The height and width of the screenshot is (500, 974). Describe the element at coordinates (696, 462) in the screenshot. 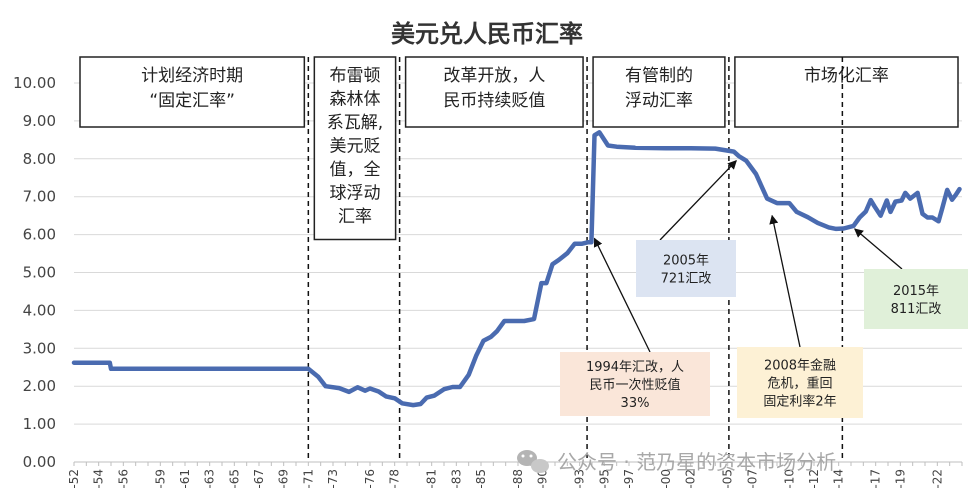

I see `watermark-text: 公众号 · 范乃星的资本市场分析` at that location.